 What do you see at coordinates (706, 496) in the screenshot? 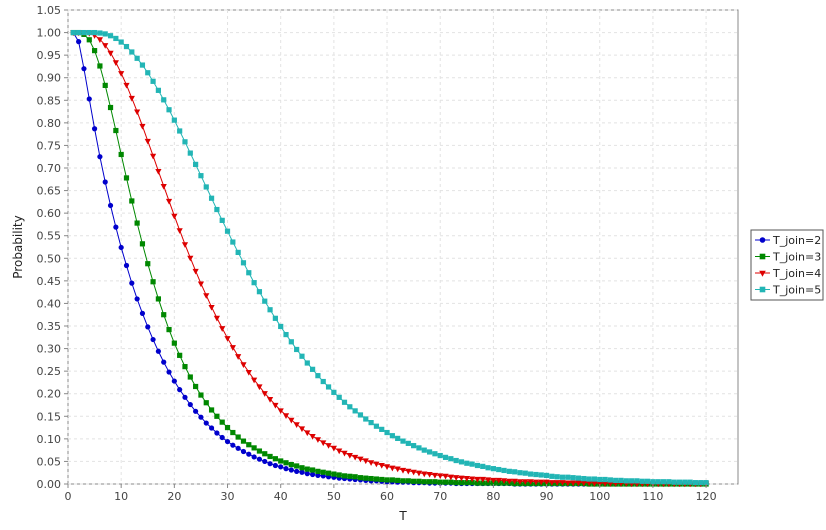
I see `x-tick-label: 120` at bounding box center [706, 496].